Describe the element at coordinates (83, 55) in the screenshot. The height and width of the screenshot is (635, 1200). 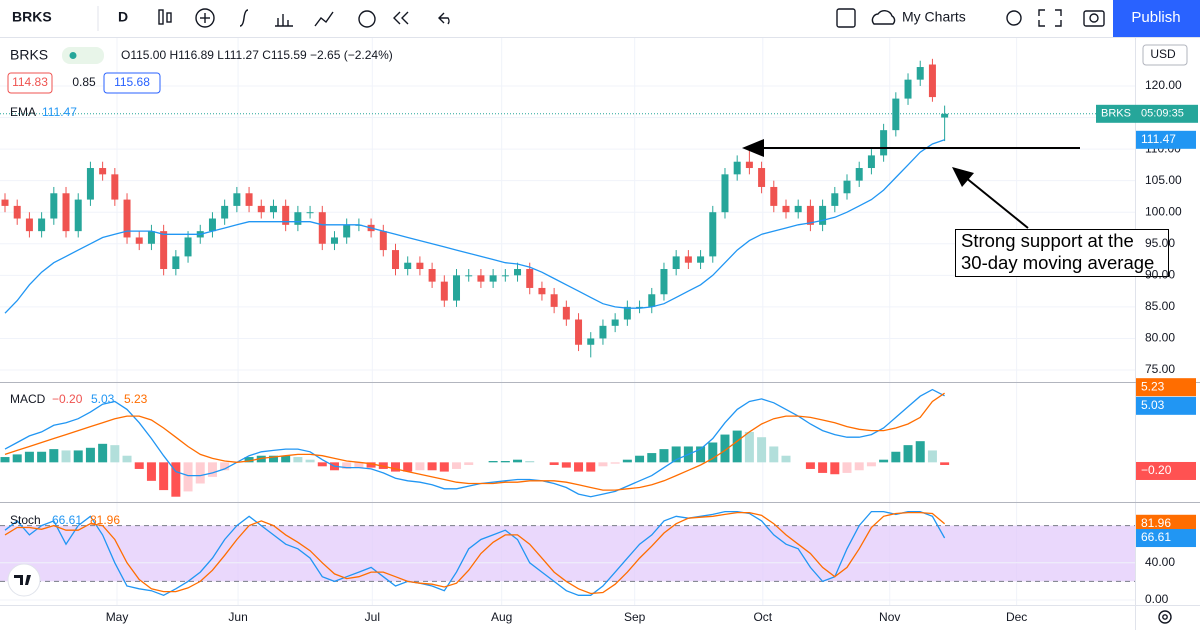
I see `status-pill` at that location.